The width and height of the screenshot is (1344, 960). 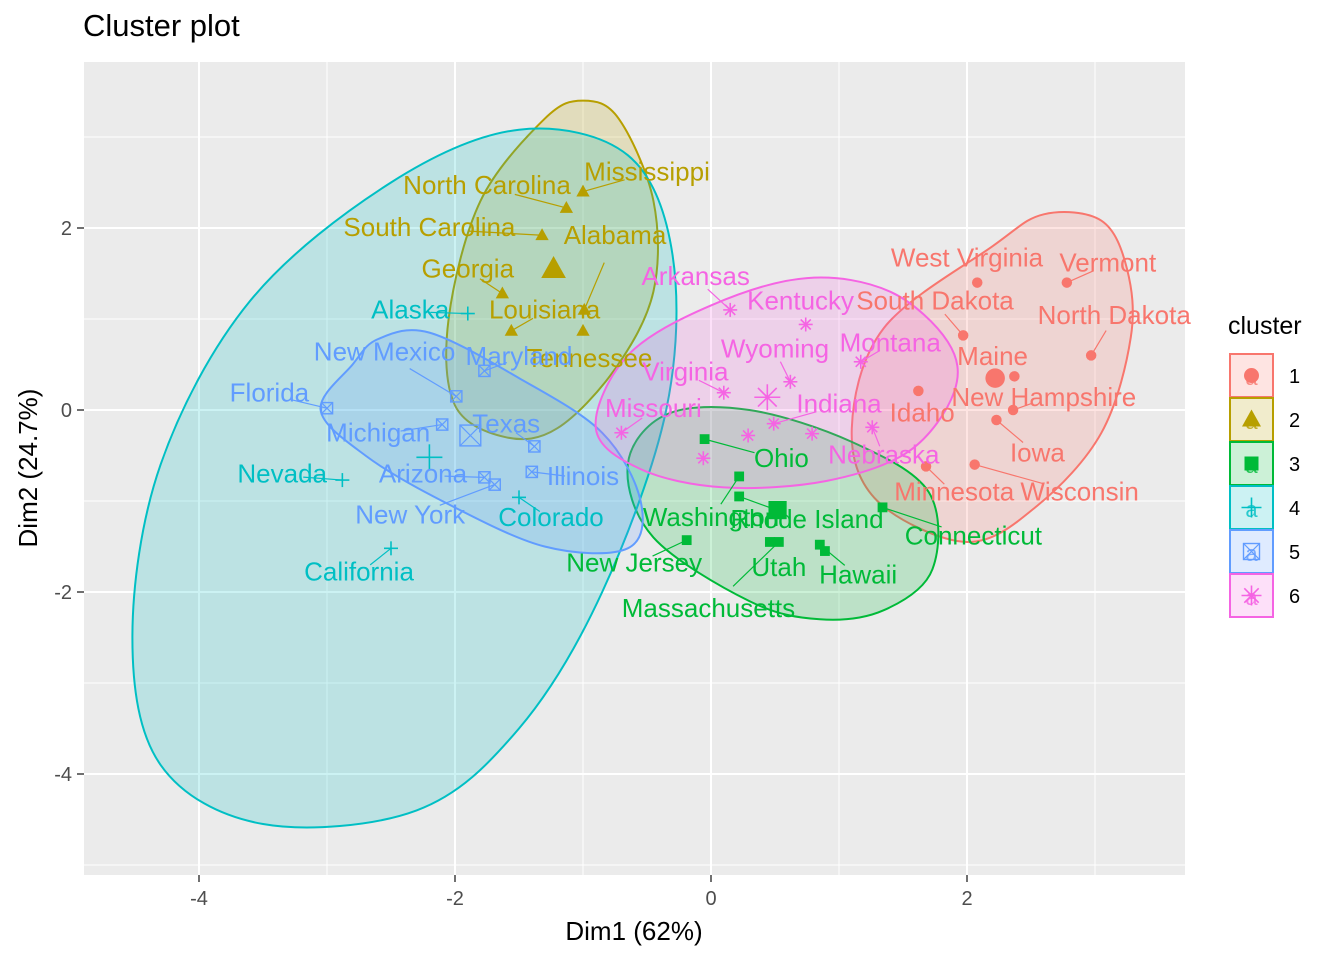 What do you see at coordinates (839, 403) in the screenshot?
I see `point-label: Indiana` at bounding box center [839, 403].